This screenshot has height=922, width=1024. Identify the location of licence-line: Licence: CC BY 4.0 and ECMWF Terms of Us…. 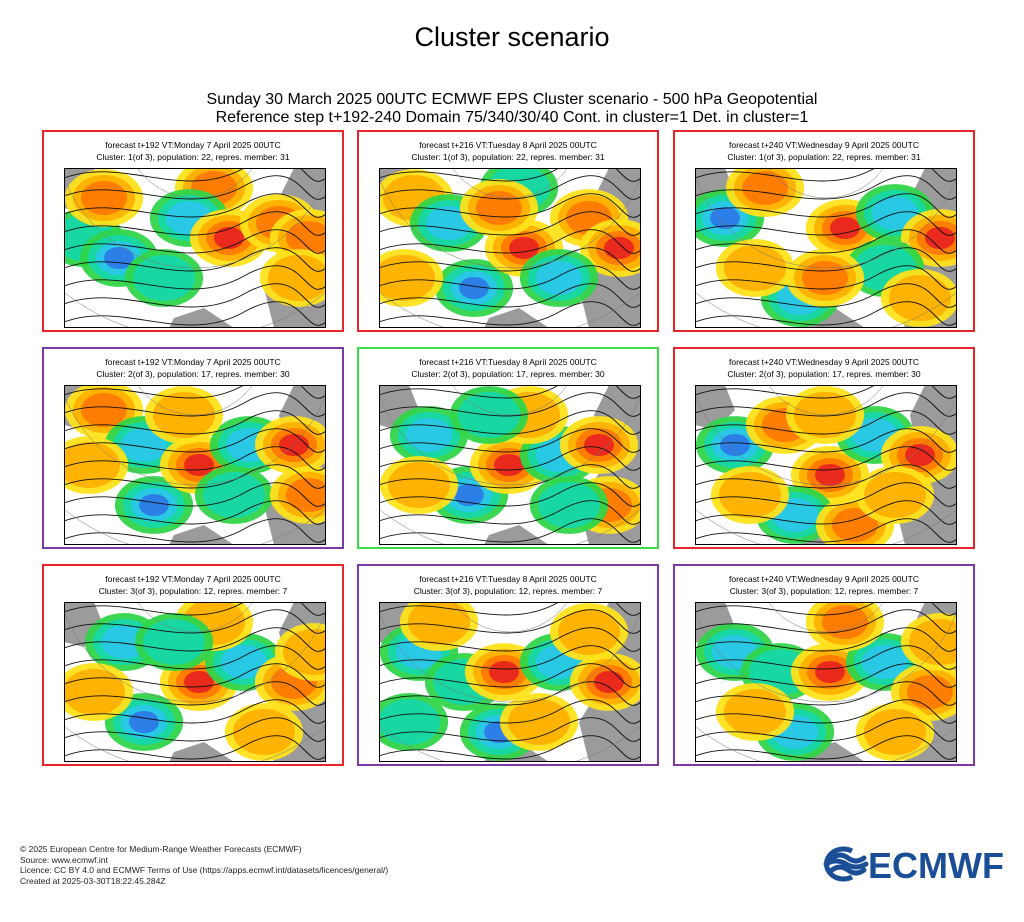
(204, 870).